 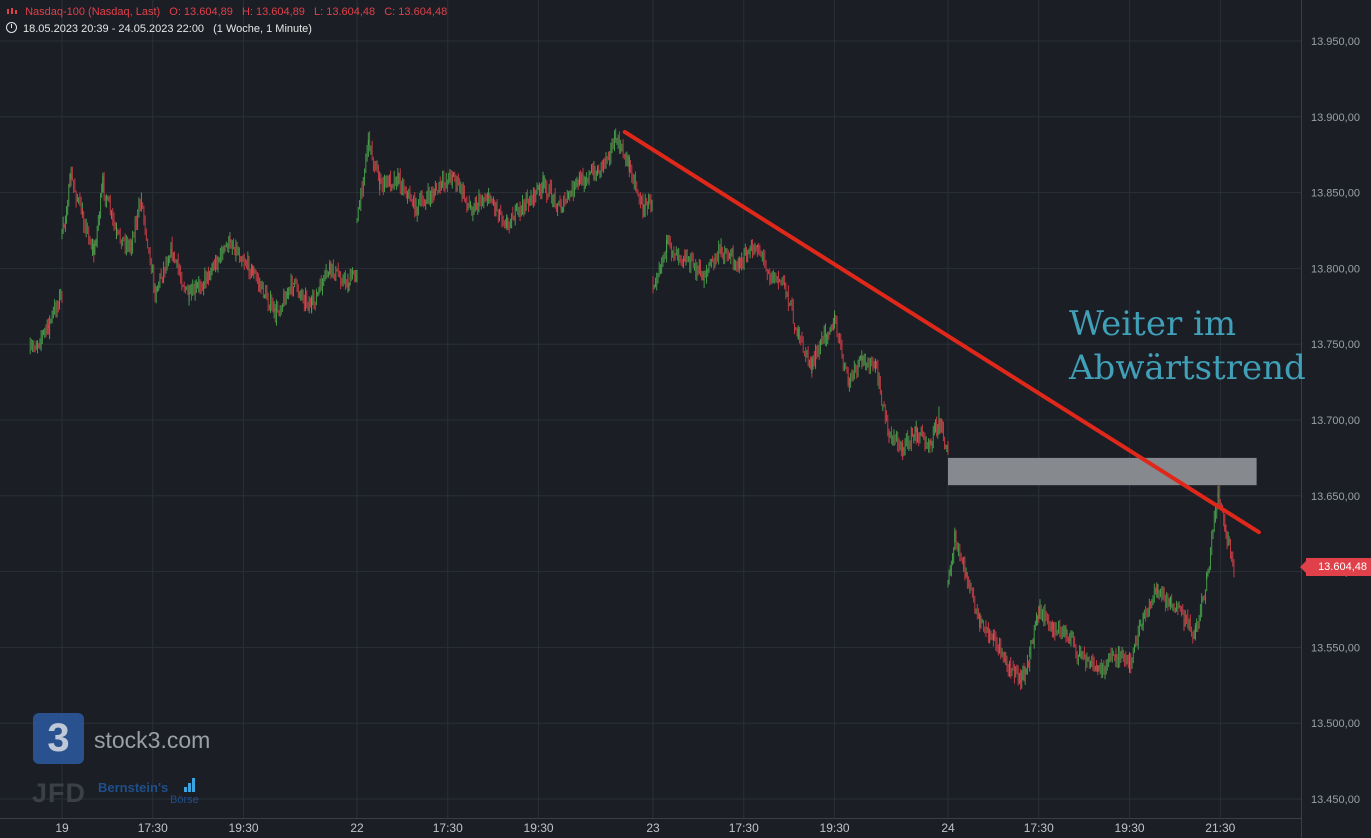 What do you see at coordinates (201, 12) in the screenshot?
I see `open-value: O: 13.604,89` at bounding box center [201, 12].